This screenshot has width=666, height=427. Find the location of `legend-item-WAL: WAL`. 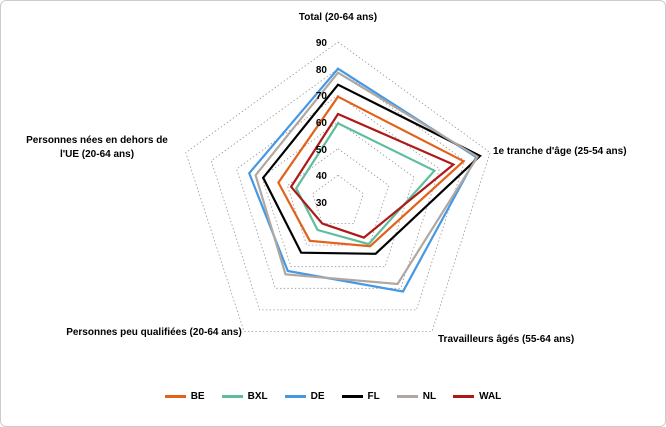

legend-item-WAL: WAL is located at coordinates (477, 396).